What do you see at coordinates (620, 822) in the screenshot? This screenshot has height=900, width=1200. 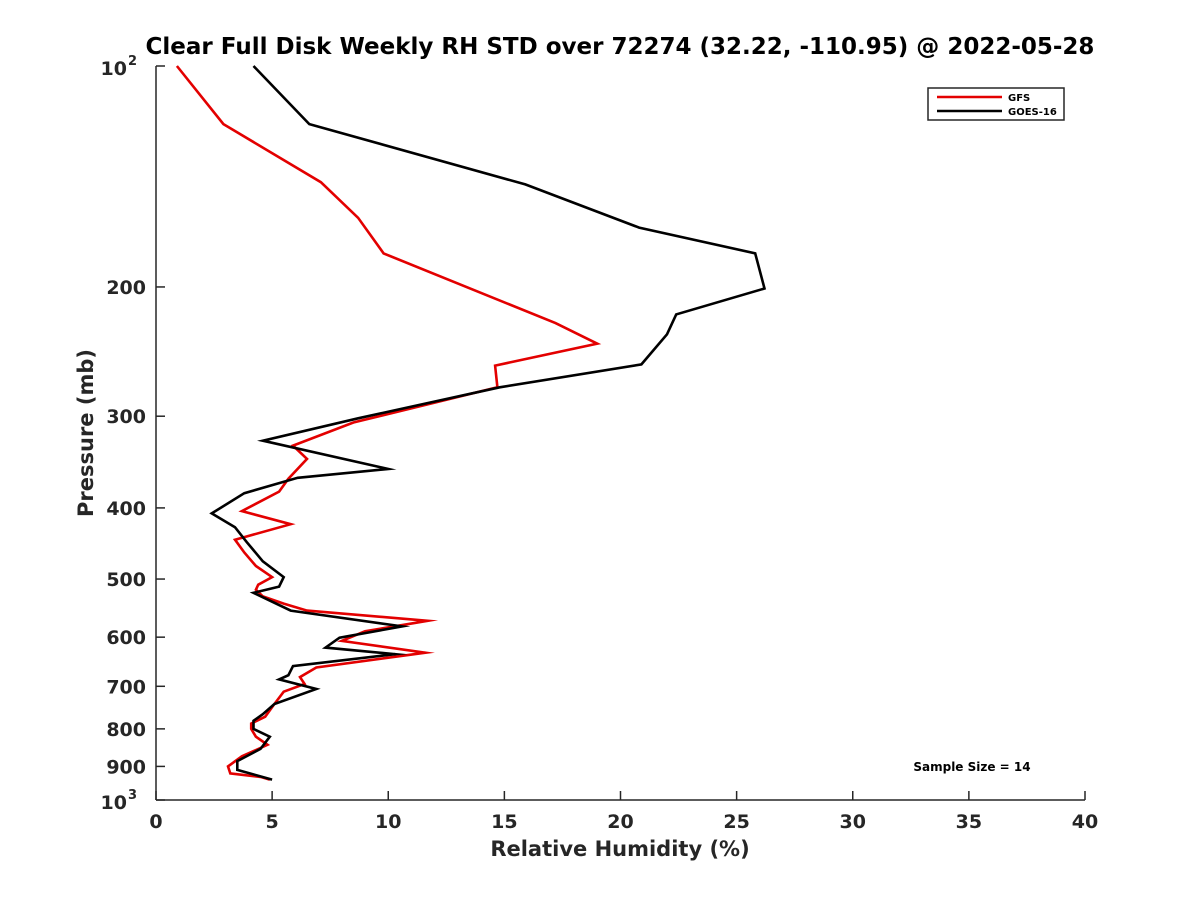 I see `x-tick-label: 20` at bounding box center [620, 822].